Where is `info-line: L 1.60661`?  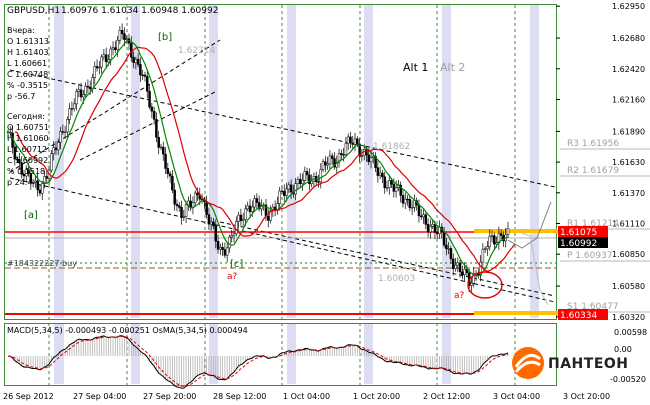
info-line: L 1.60661 is located at coordinates (27, 63).